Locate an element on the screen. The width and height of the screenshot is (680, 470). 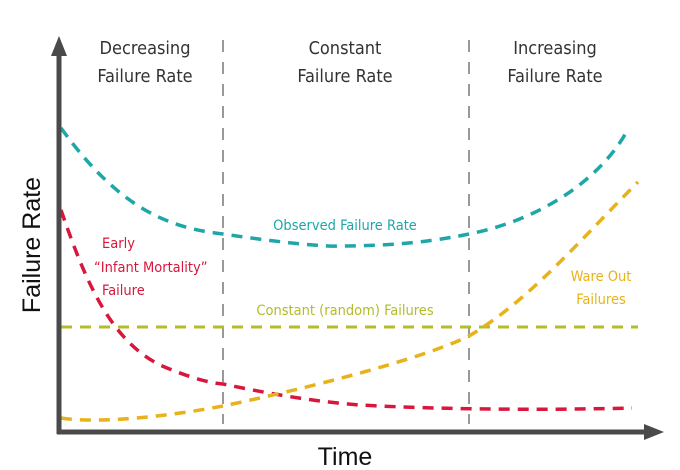
y-axis-arrow-icon is located at coordinates (59, 46).